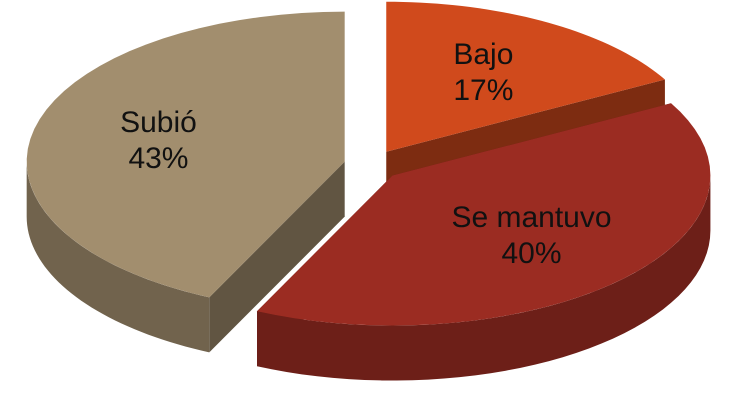 The width and height of the screenshot is (744, 417). I want to click on slice-label: Bajo, so click(483, 54).